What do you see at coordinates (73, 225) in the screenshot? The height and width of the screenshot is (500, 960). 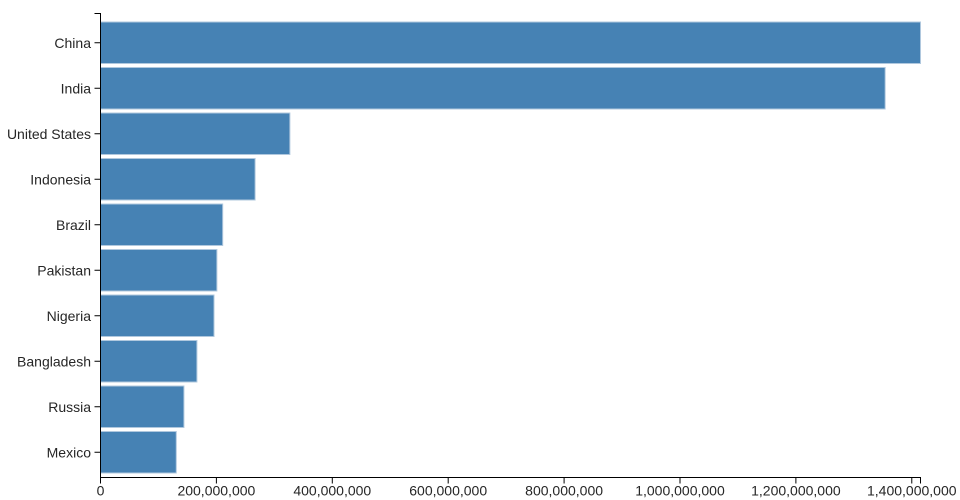 I see `y-tick-label-brazil: Brazil` at bounding box center [73, 225].